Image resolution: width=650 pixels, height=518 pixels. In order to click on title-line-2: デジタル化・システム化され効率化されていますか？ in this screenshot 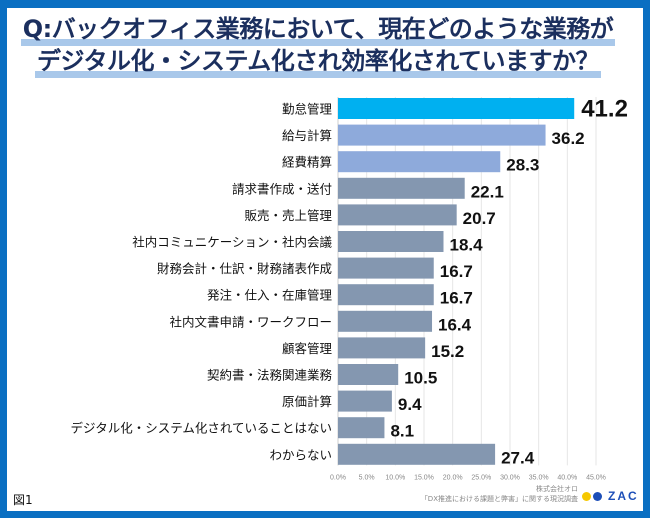, I will do `click(318, 62)`.